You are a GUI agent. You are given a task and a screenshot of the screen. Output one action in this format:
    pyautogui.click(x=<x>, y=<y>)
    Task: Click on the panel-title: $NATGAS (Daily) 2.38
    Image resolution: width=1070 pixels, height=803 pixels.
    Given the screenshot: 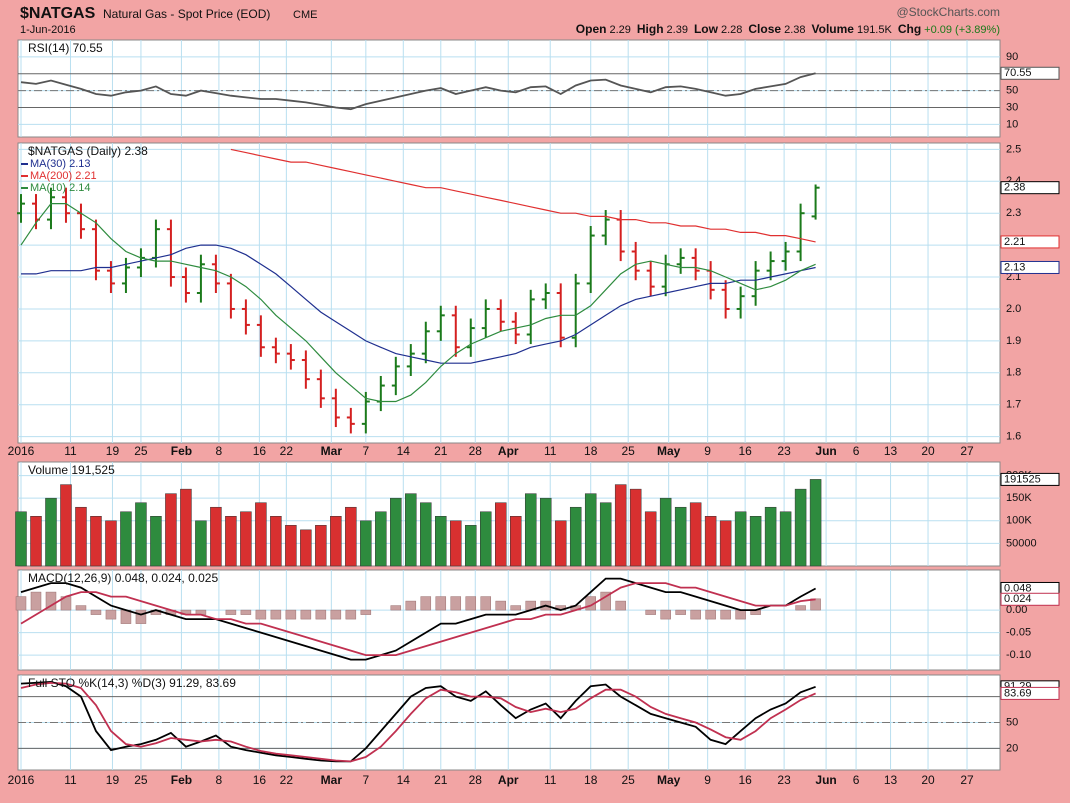 What is the action you would take?
    pyautogui.click(x=88, y=151)
    